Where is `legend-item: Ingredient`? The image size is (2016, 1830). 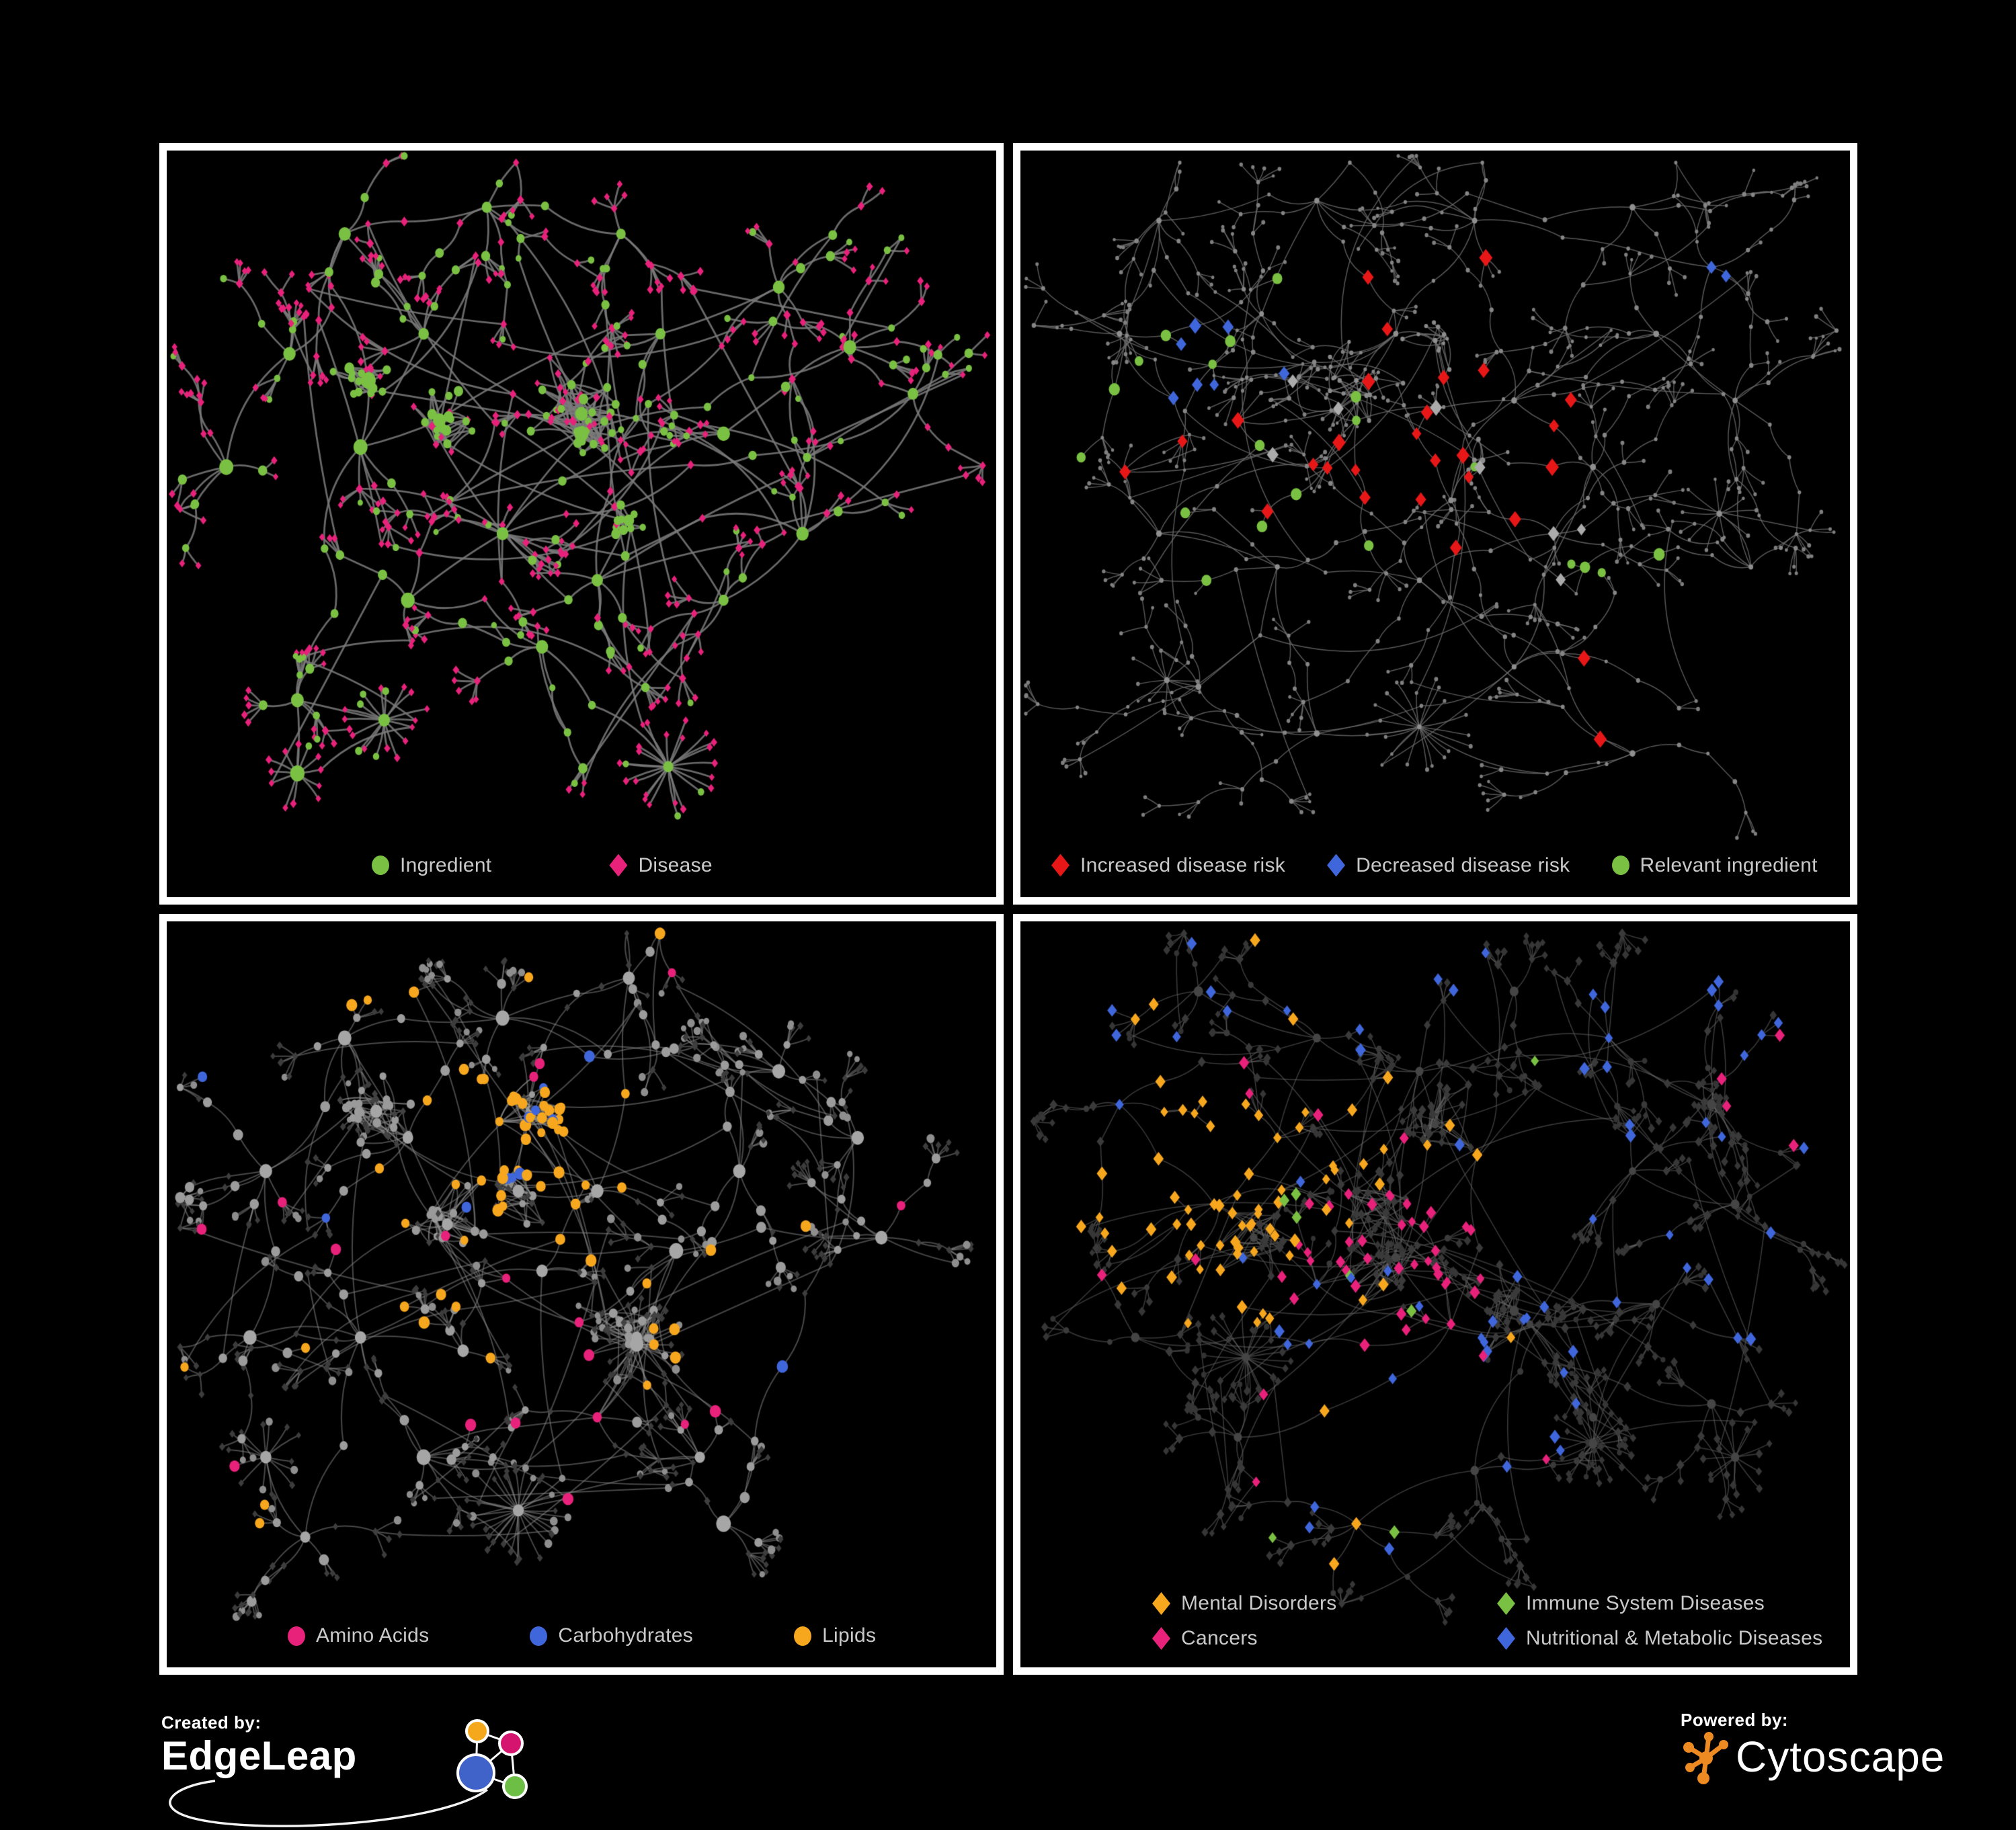 legend-item: Ingredient is located at coordinates (431, 866).